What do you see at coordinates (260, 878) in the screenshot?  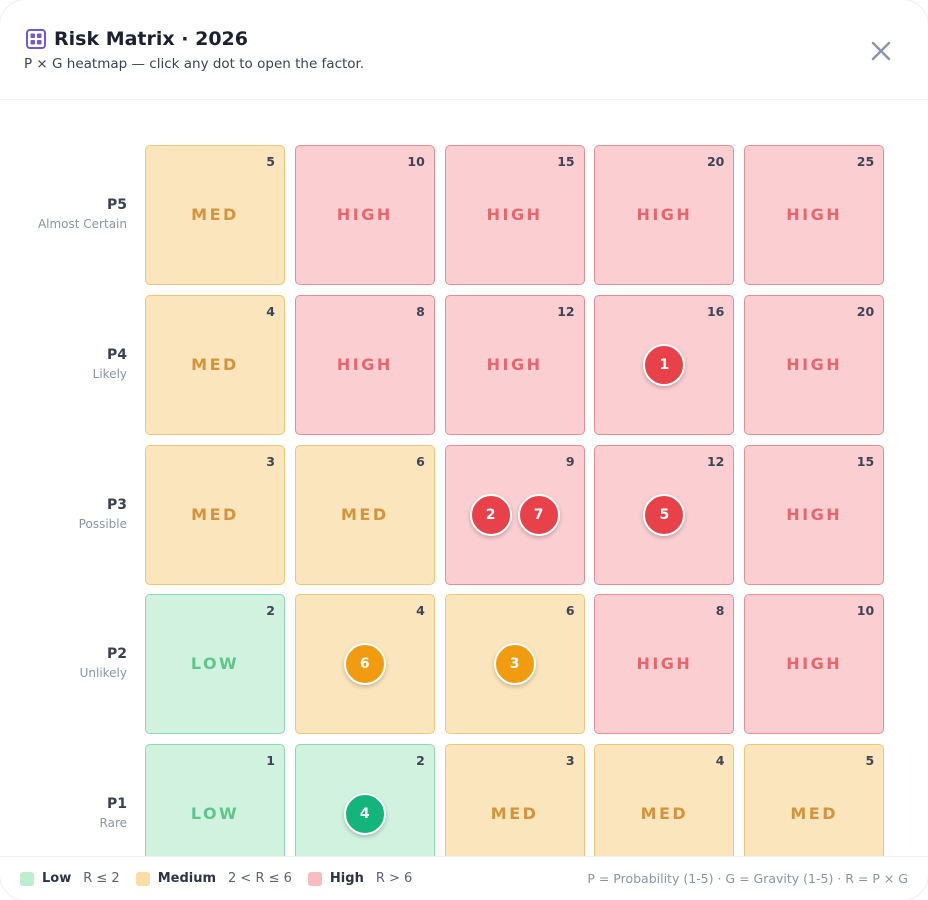 I see `legend-rule: 2 < R ≤ 6` at bounding box center [260, 878].